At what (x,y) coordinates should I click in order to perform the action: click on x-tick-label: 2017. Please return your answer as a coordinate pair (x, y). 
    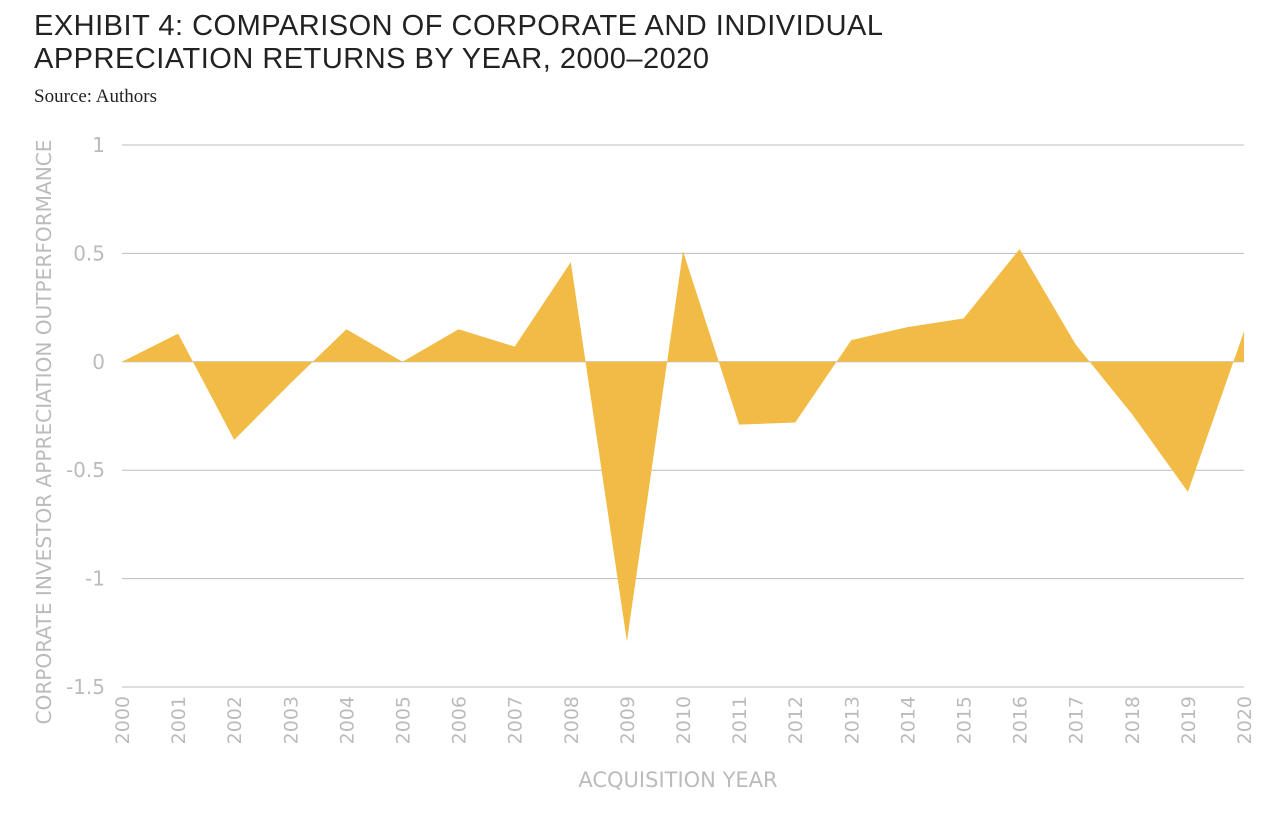
    Looking at the image, I should click on (1077, 720).